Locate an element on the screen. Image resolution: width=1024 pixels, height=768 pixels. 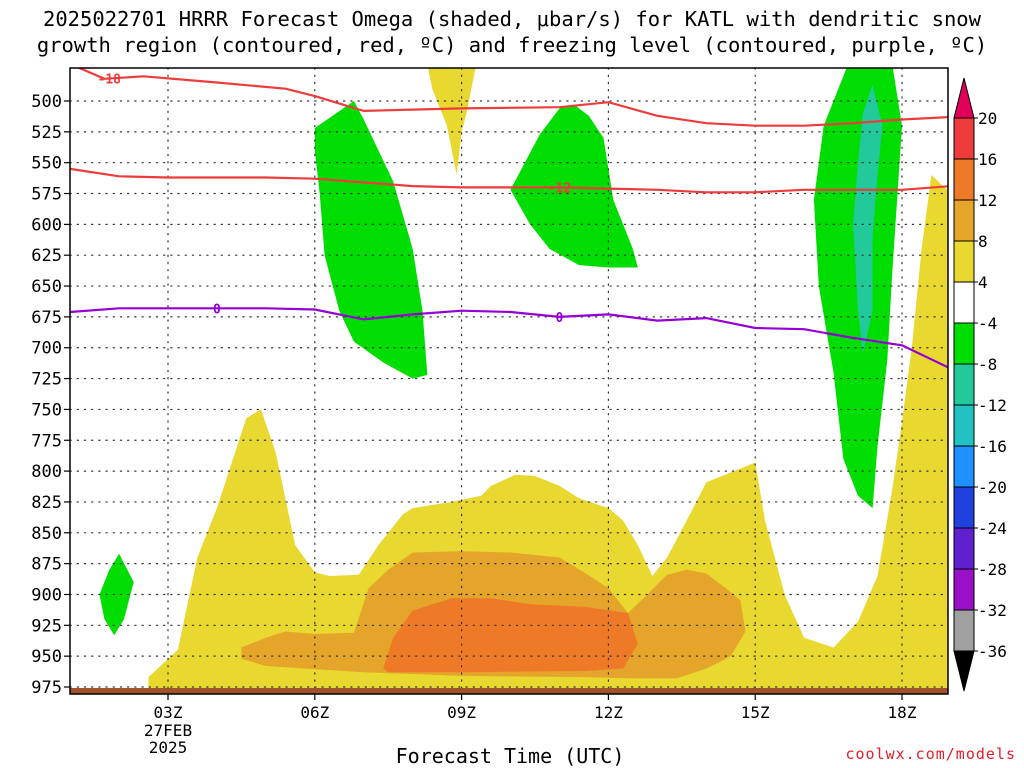
y-tick-label: 700 is located at coordinates (46, 349).